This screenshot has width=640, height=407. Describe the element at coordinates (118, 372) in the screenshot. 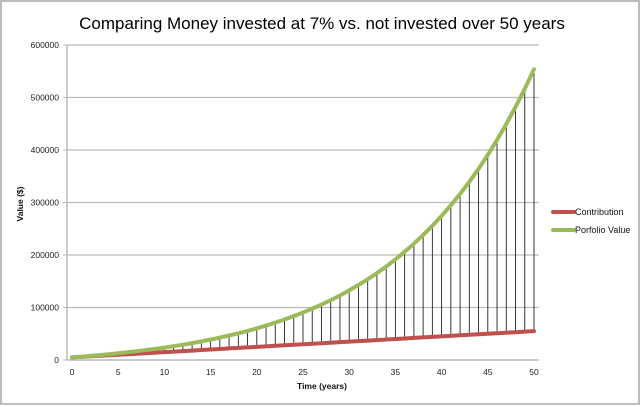

I see `x-tick-label: 5` at that location.